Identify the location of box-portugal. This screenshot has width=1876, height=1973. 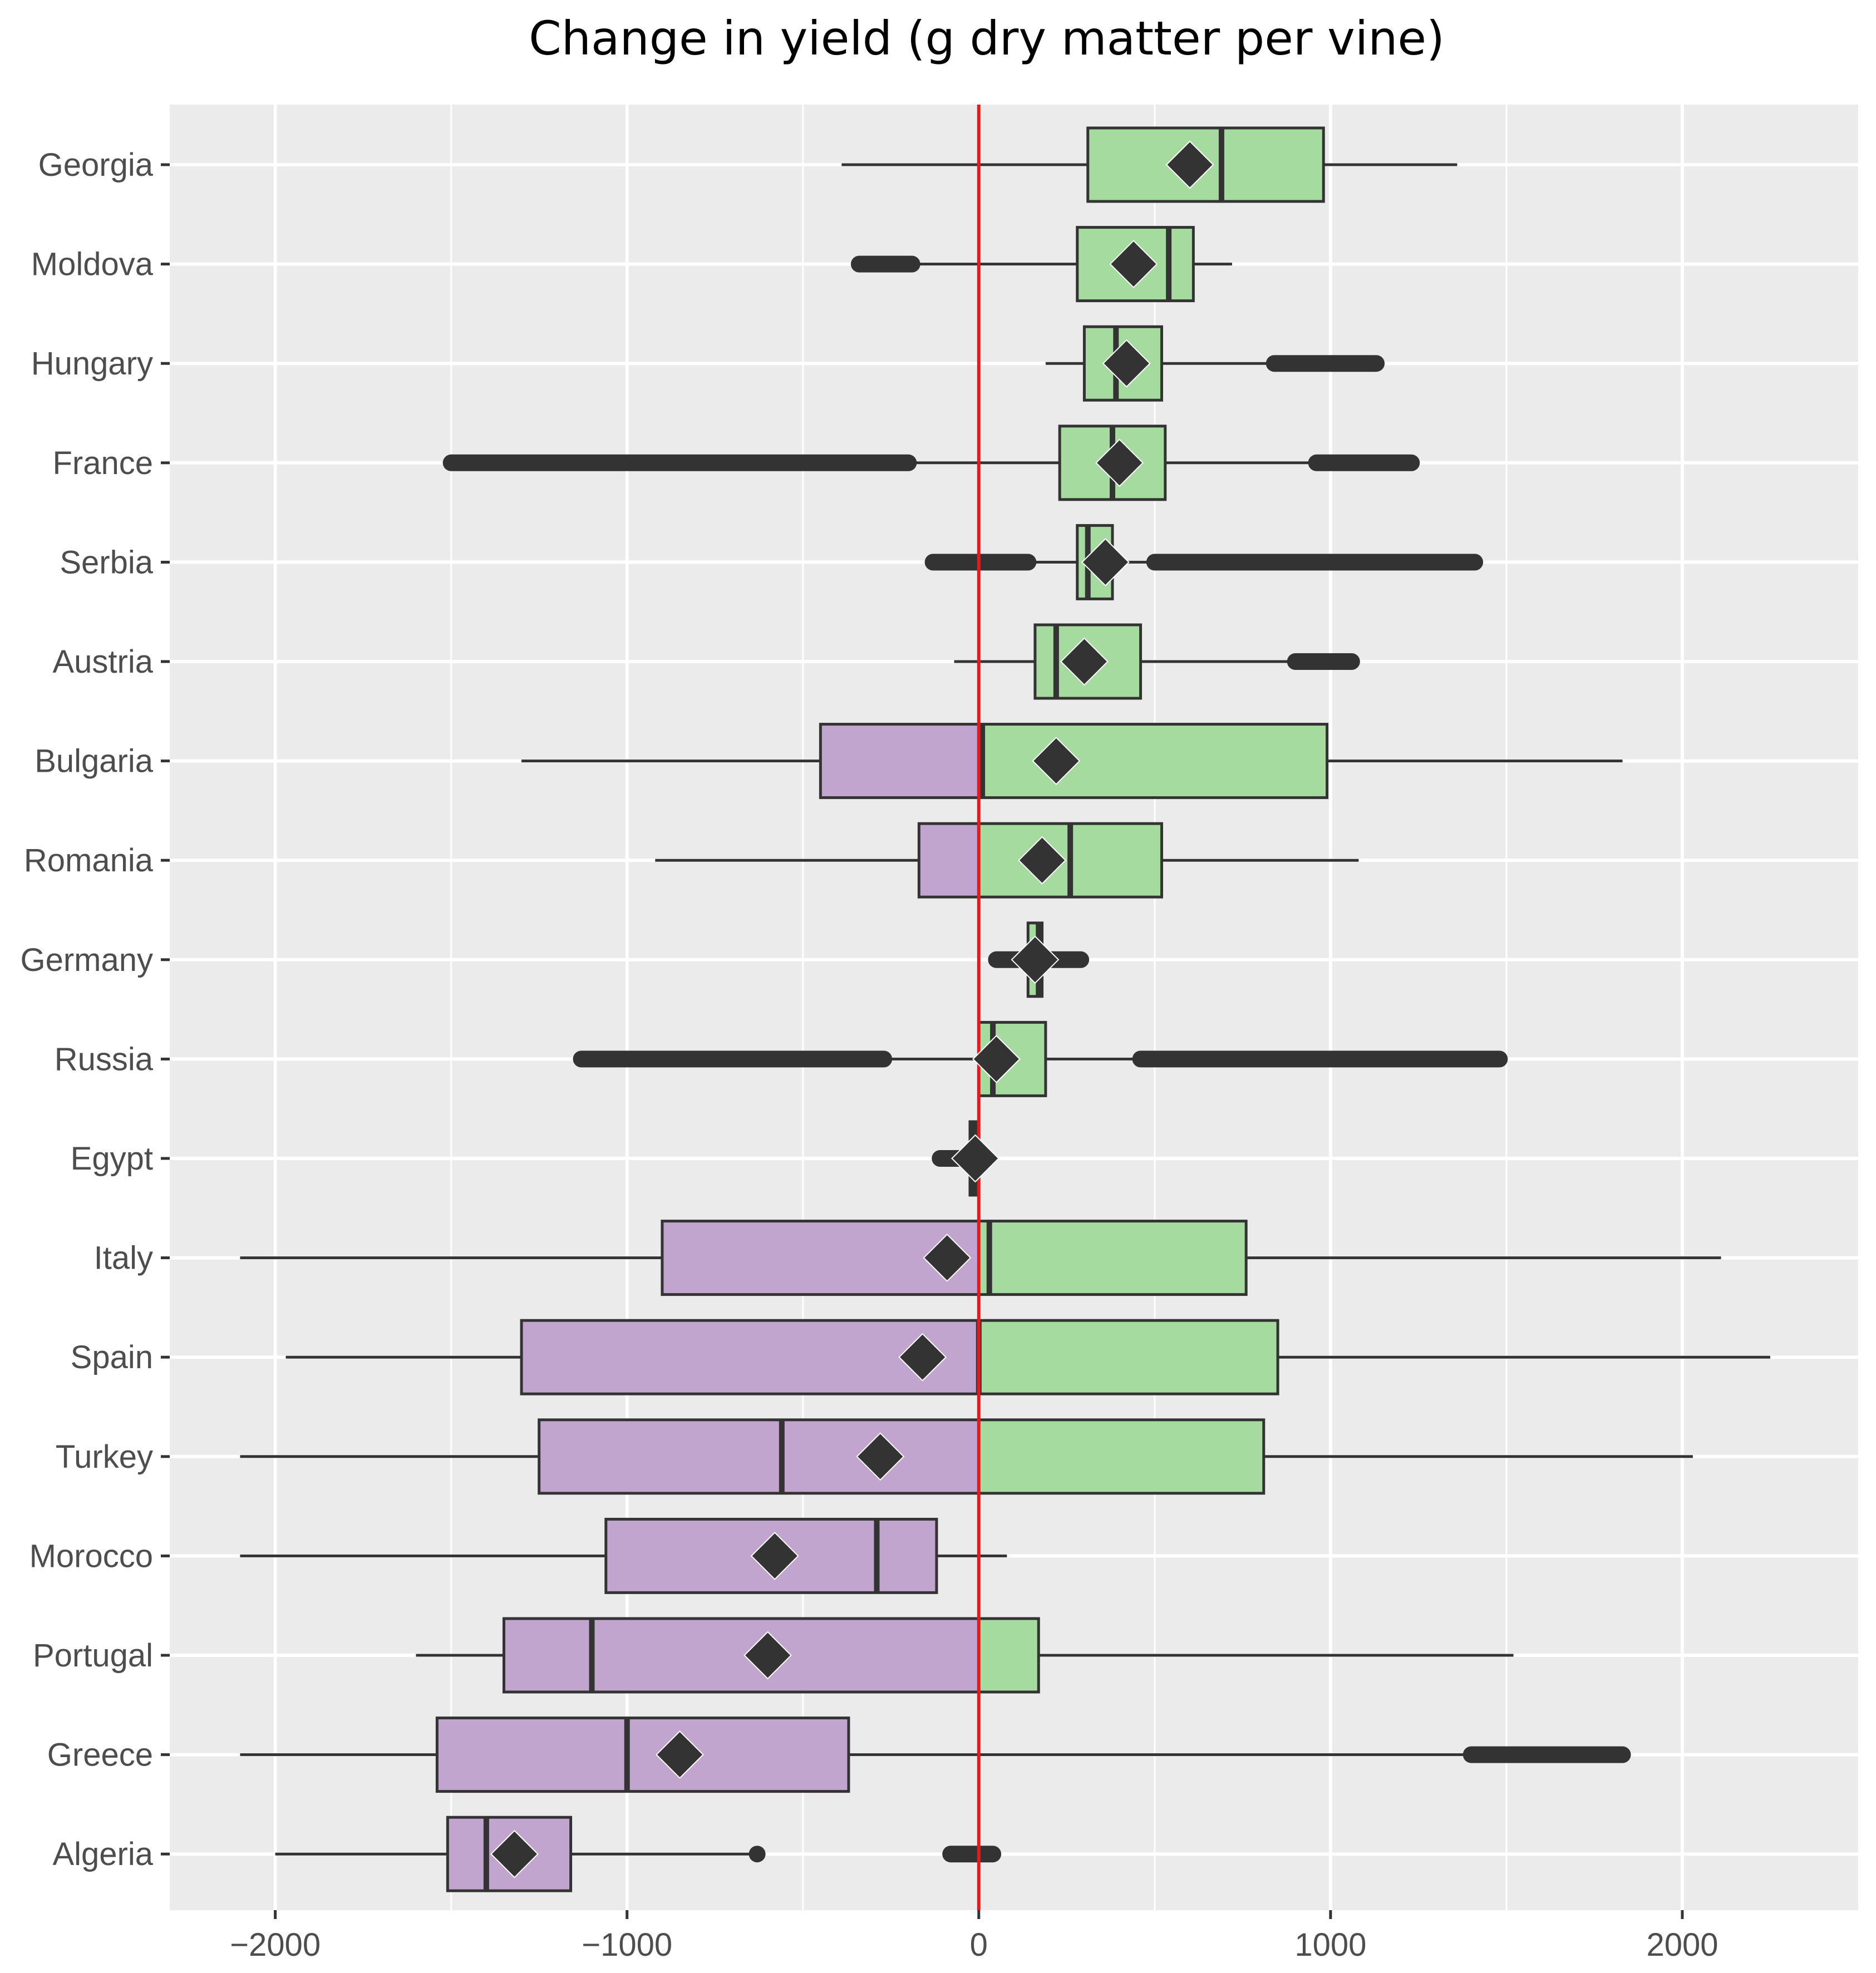
(965, 1655).